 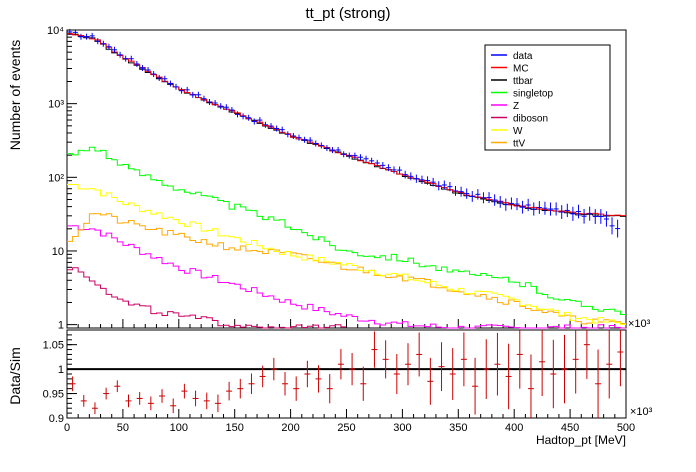 What do you see at coordinates (514, 428) in the screenshot?
I see `x-tick-label: 400` at bounding box center [514, 428].